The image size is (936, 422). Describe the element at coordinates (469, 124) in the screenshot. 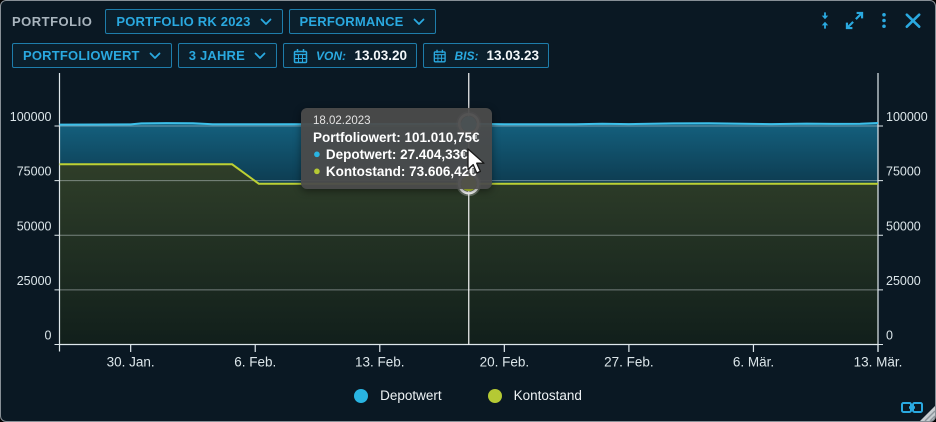

I see `portfoliowert-line` at that location.